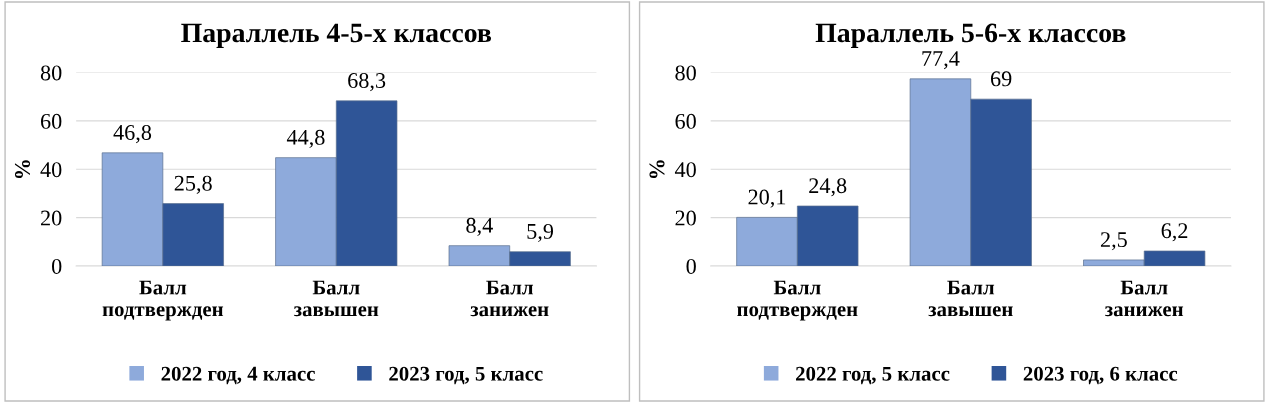  Describe the element at coordinates (540, 233) in the screenshot. I see `data-label: 5,9` at that location.